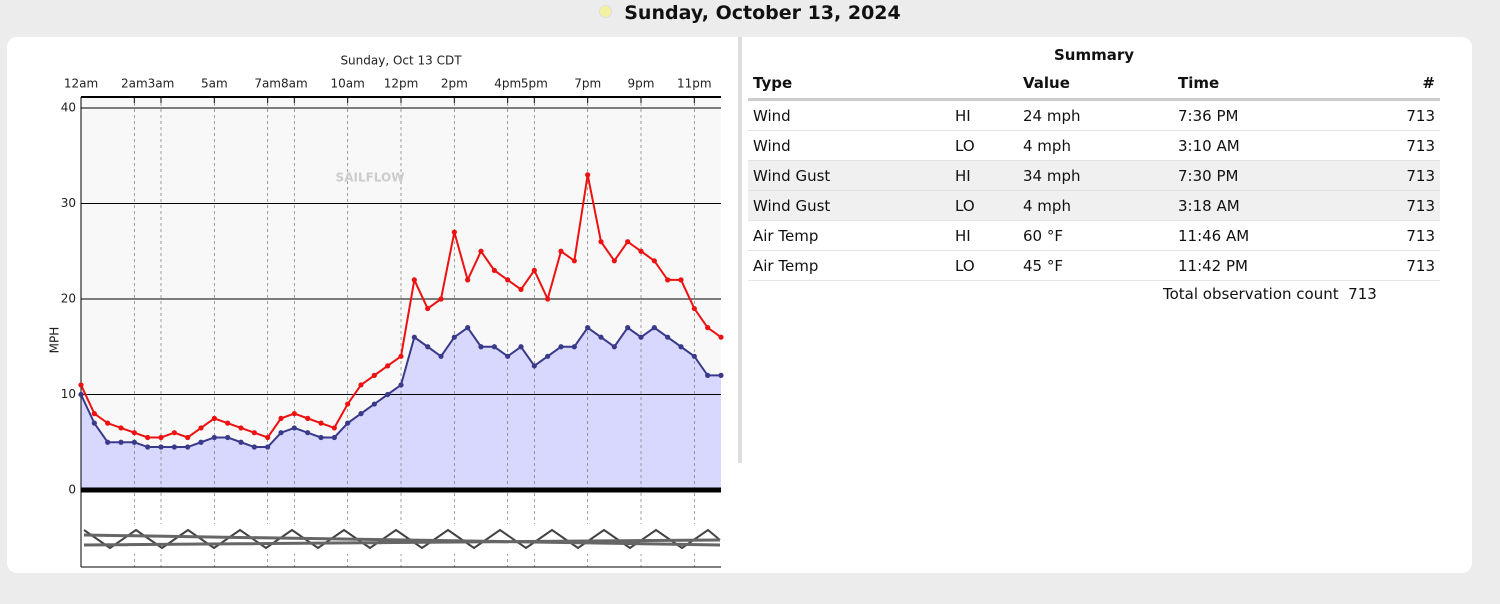 The image size is (1500, 604). I want to click on total-value: 713, so click(1362, 294).